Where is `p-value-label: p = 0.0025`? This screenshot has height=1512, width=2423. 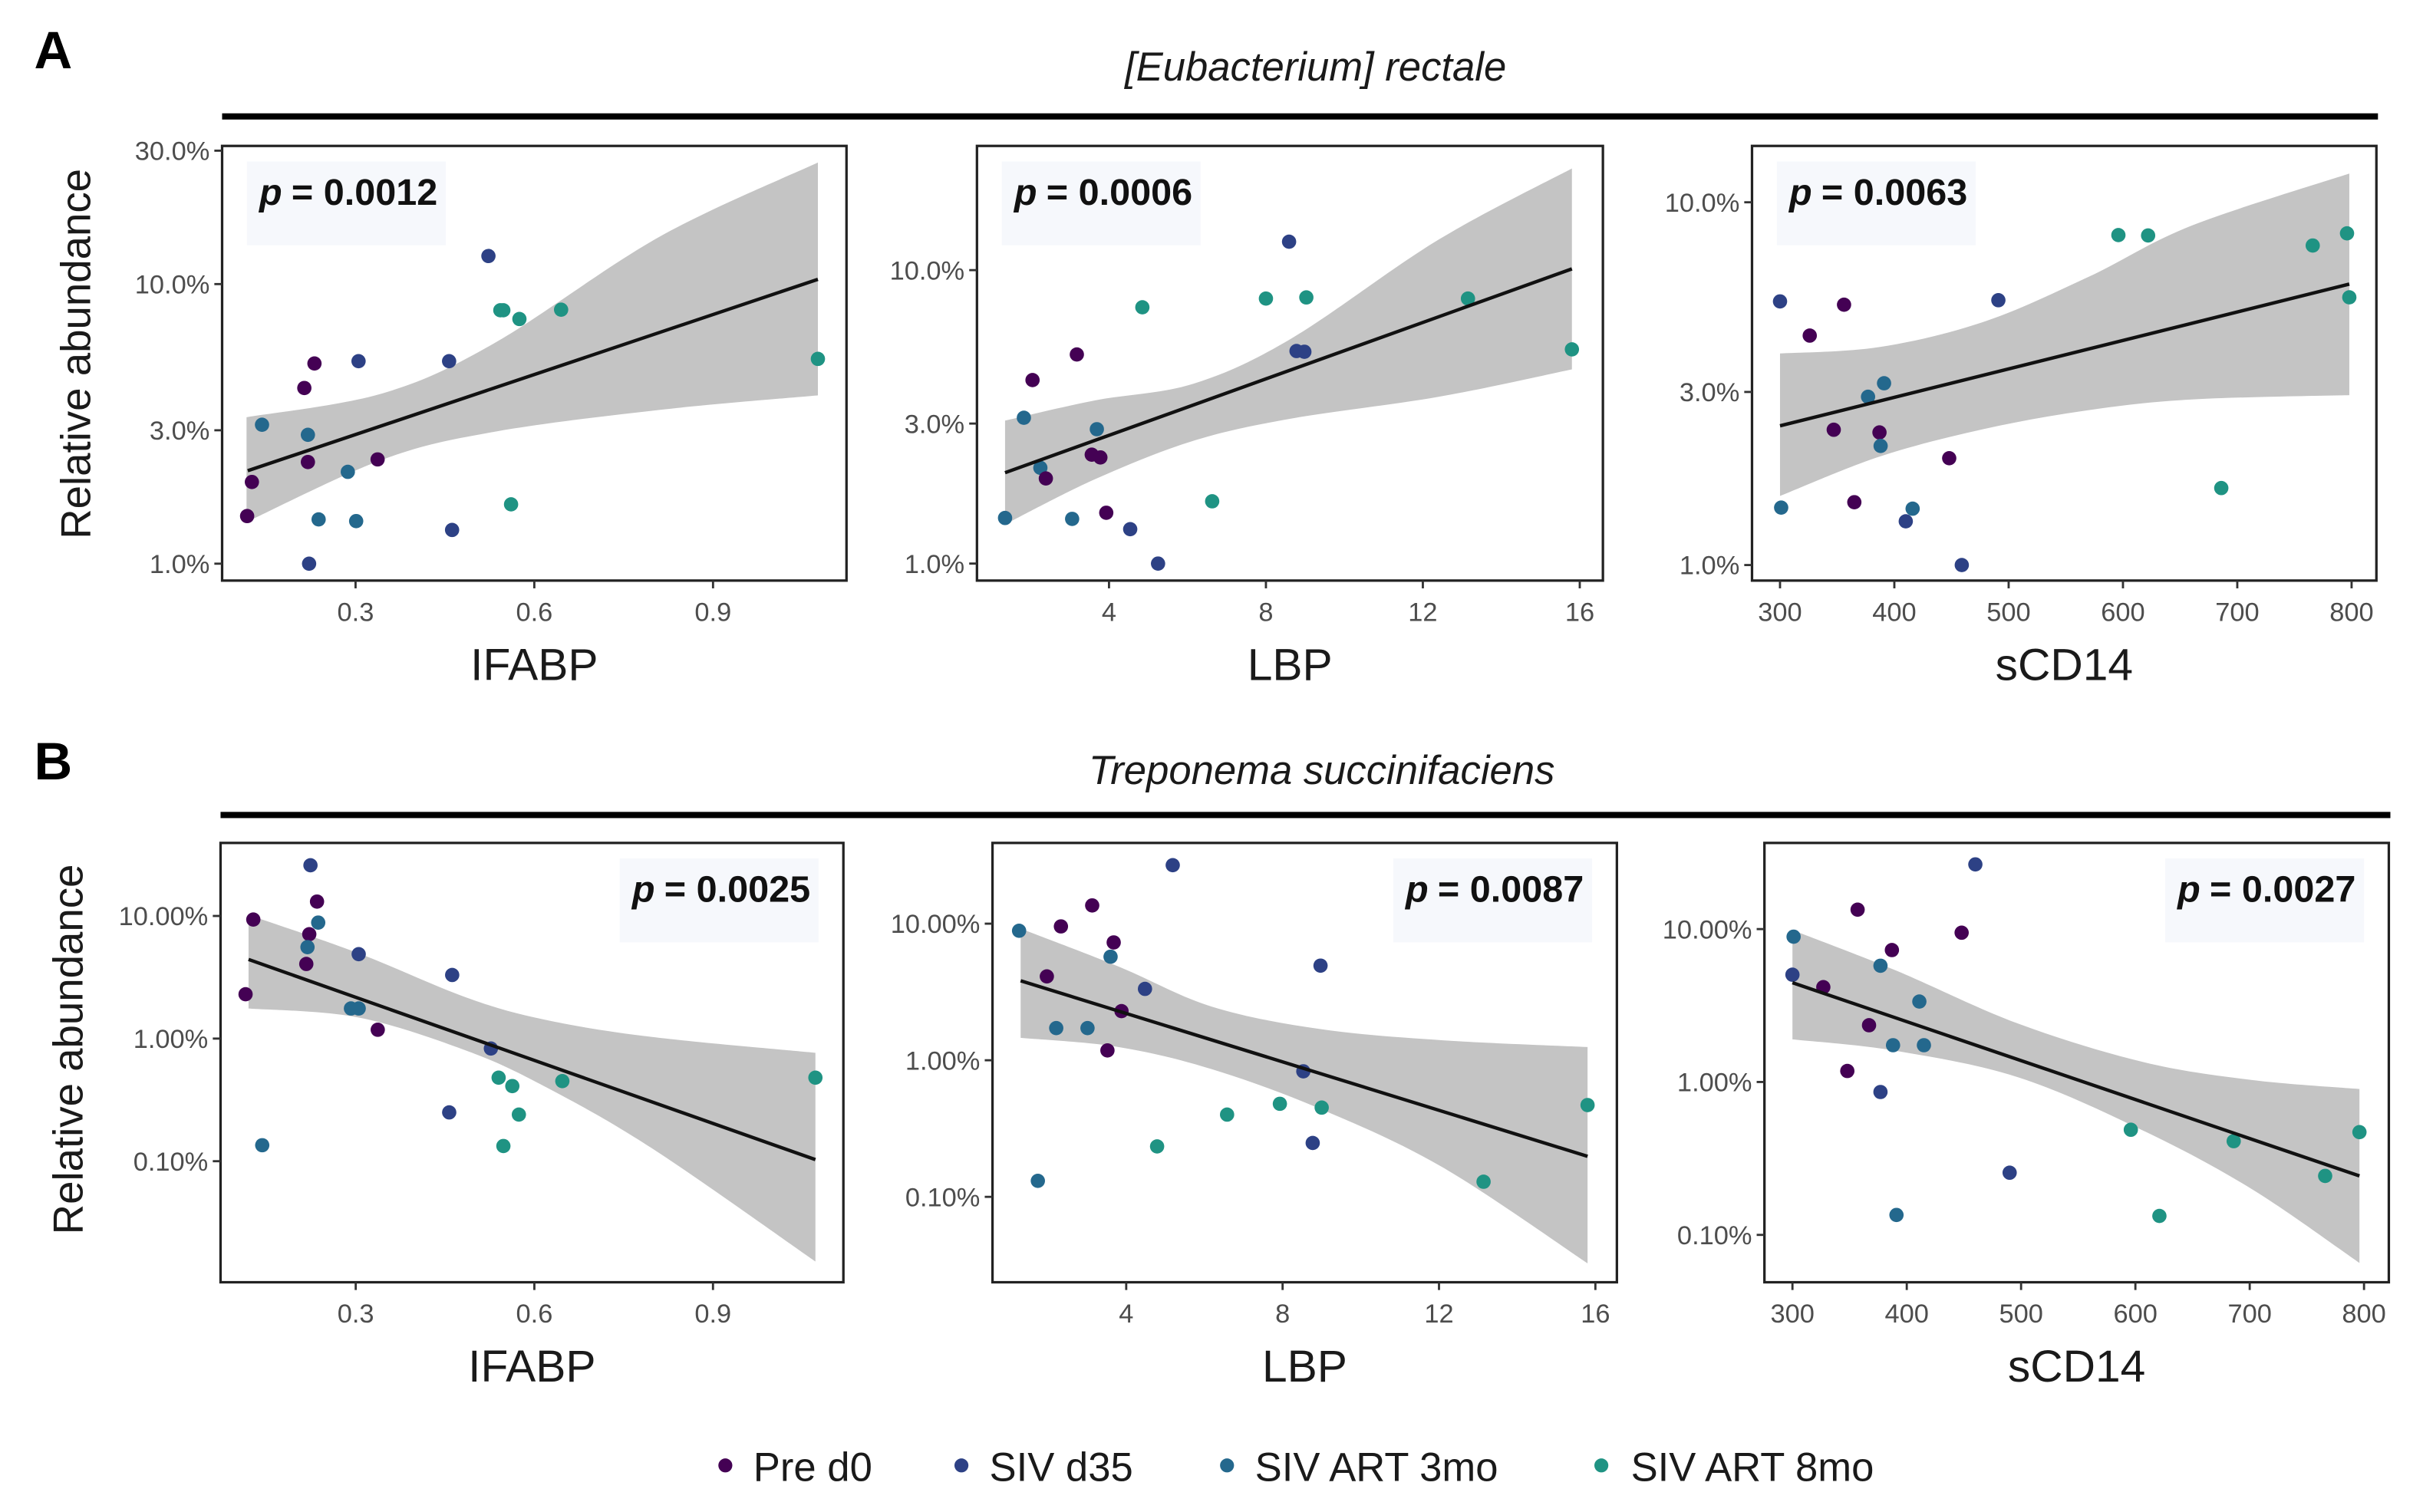
p-value-label: p = 0.0025 is located at coordinates (720, 890).